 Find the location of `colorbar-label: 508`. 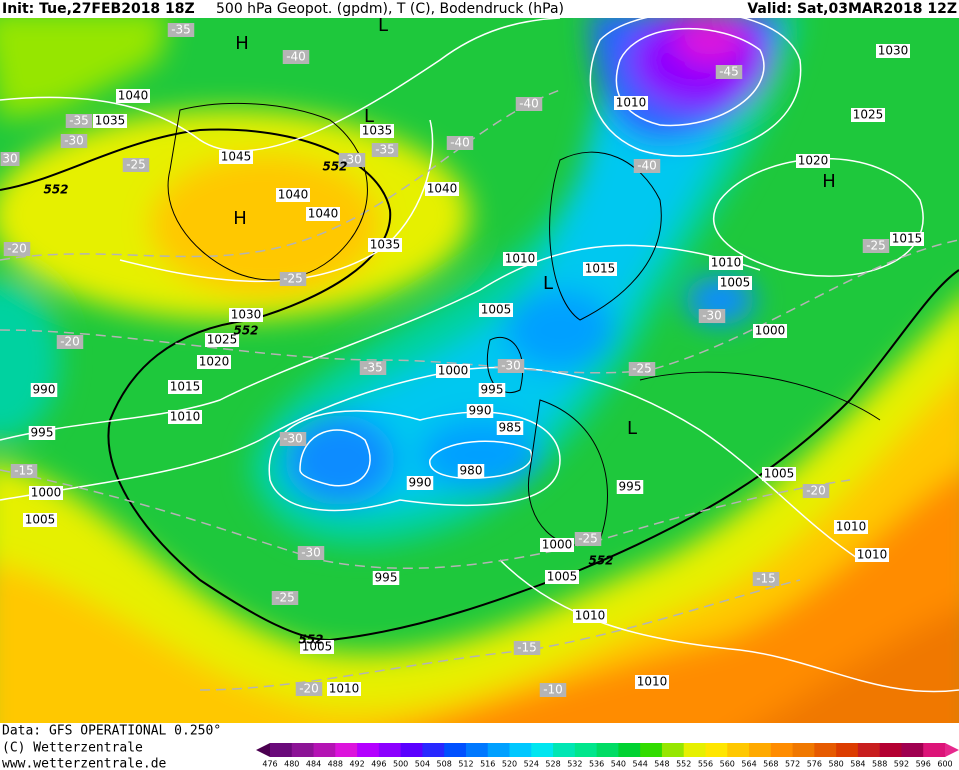

colorbar-label: 508 is located at coordinates (444, 764).